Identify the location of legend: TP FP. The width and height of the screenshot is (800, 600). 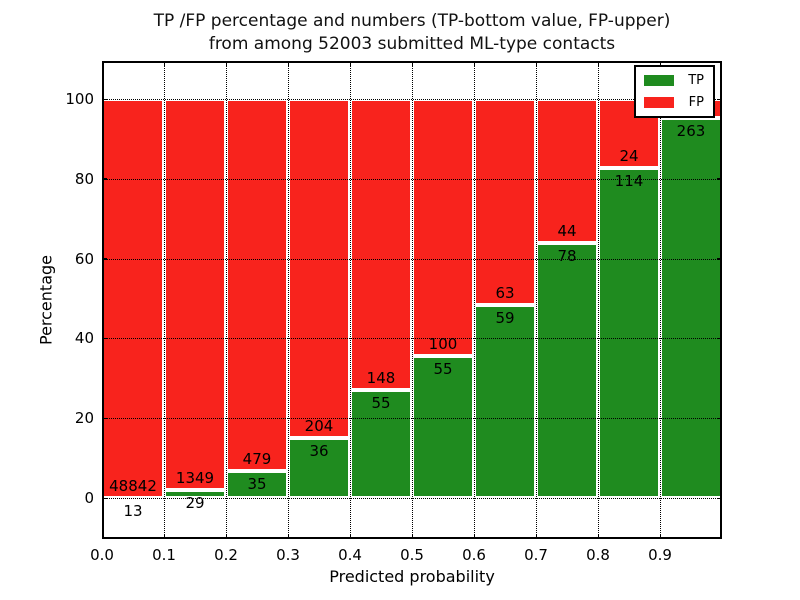
(674, 91).